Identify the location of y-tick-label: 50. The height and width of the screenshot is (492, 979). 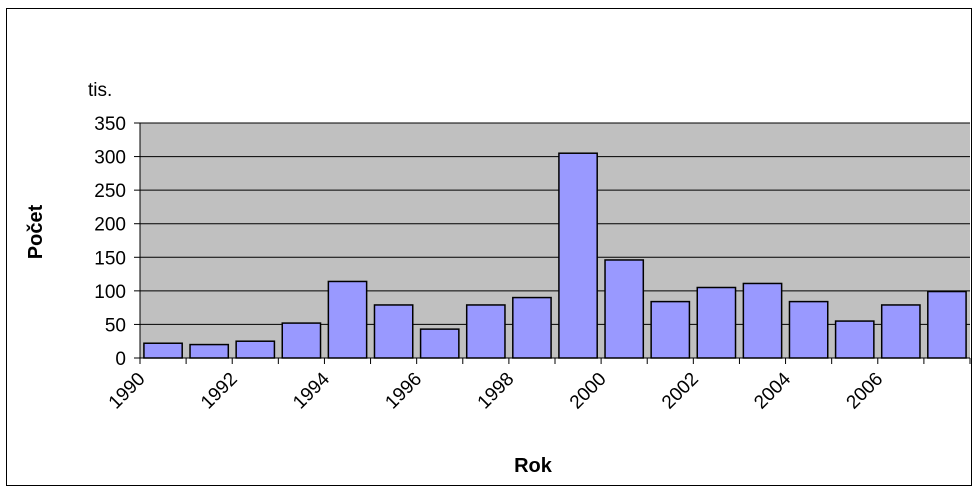
(115, 325).